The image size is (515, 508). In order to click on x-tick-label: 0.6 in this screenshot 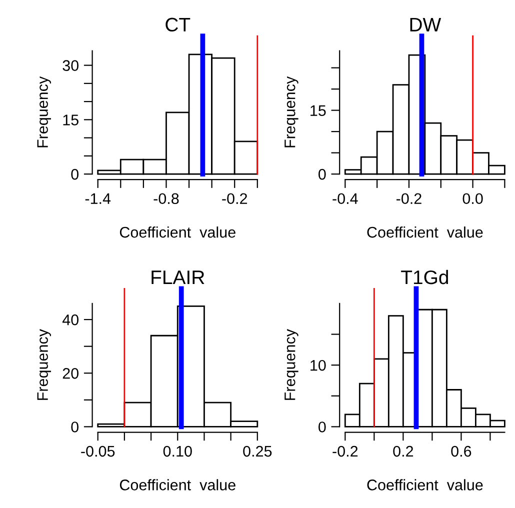, I will do `click(461, 451)`.